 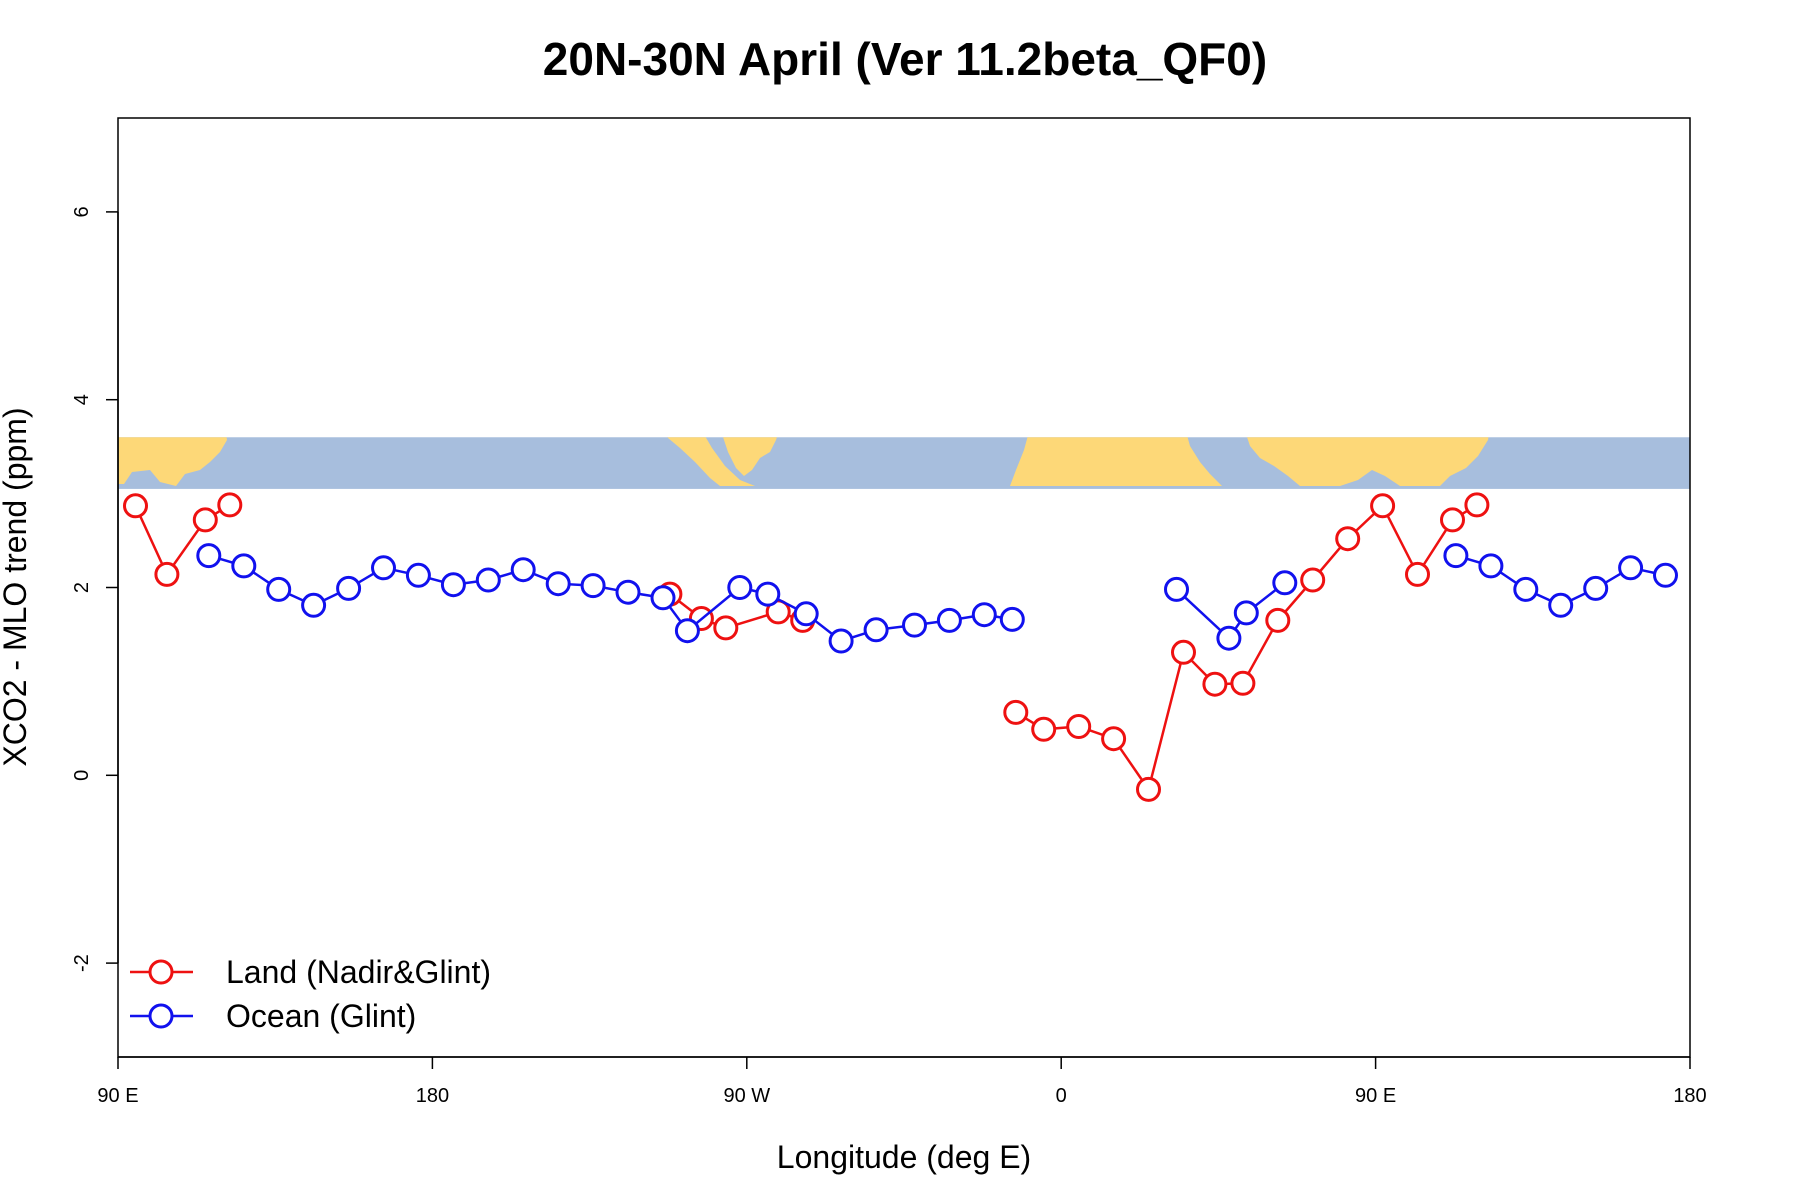 I want to click on x-axis: 90 E 180 90 W 0 90 E 180, so click(x=902, y=1081).